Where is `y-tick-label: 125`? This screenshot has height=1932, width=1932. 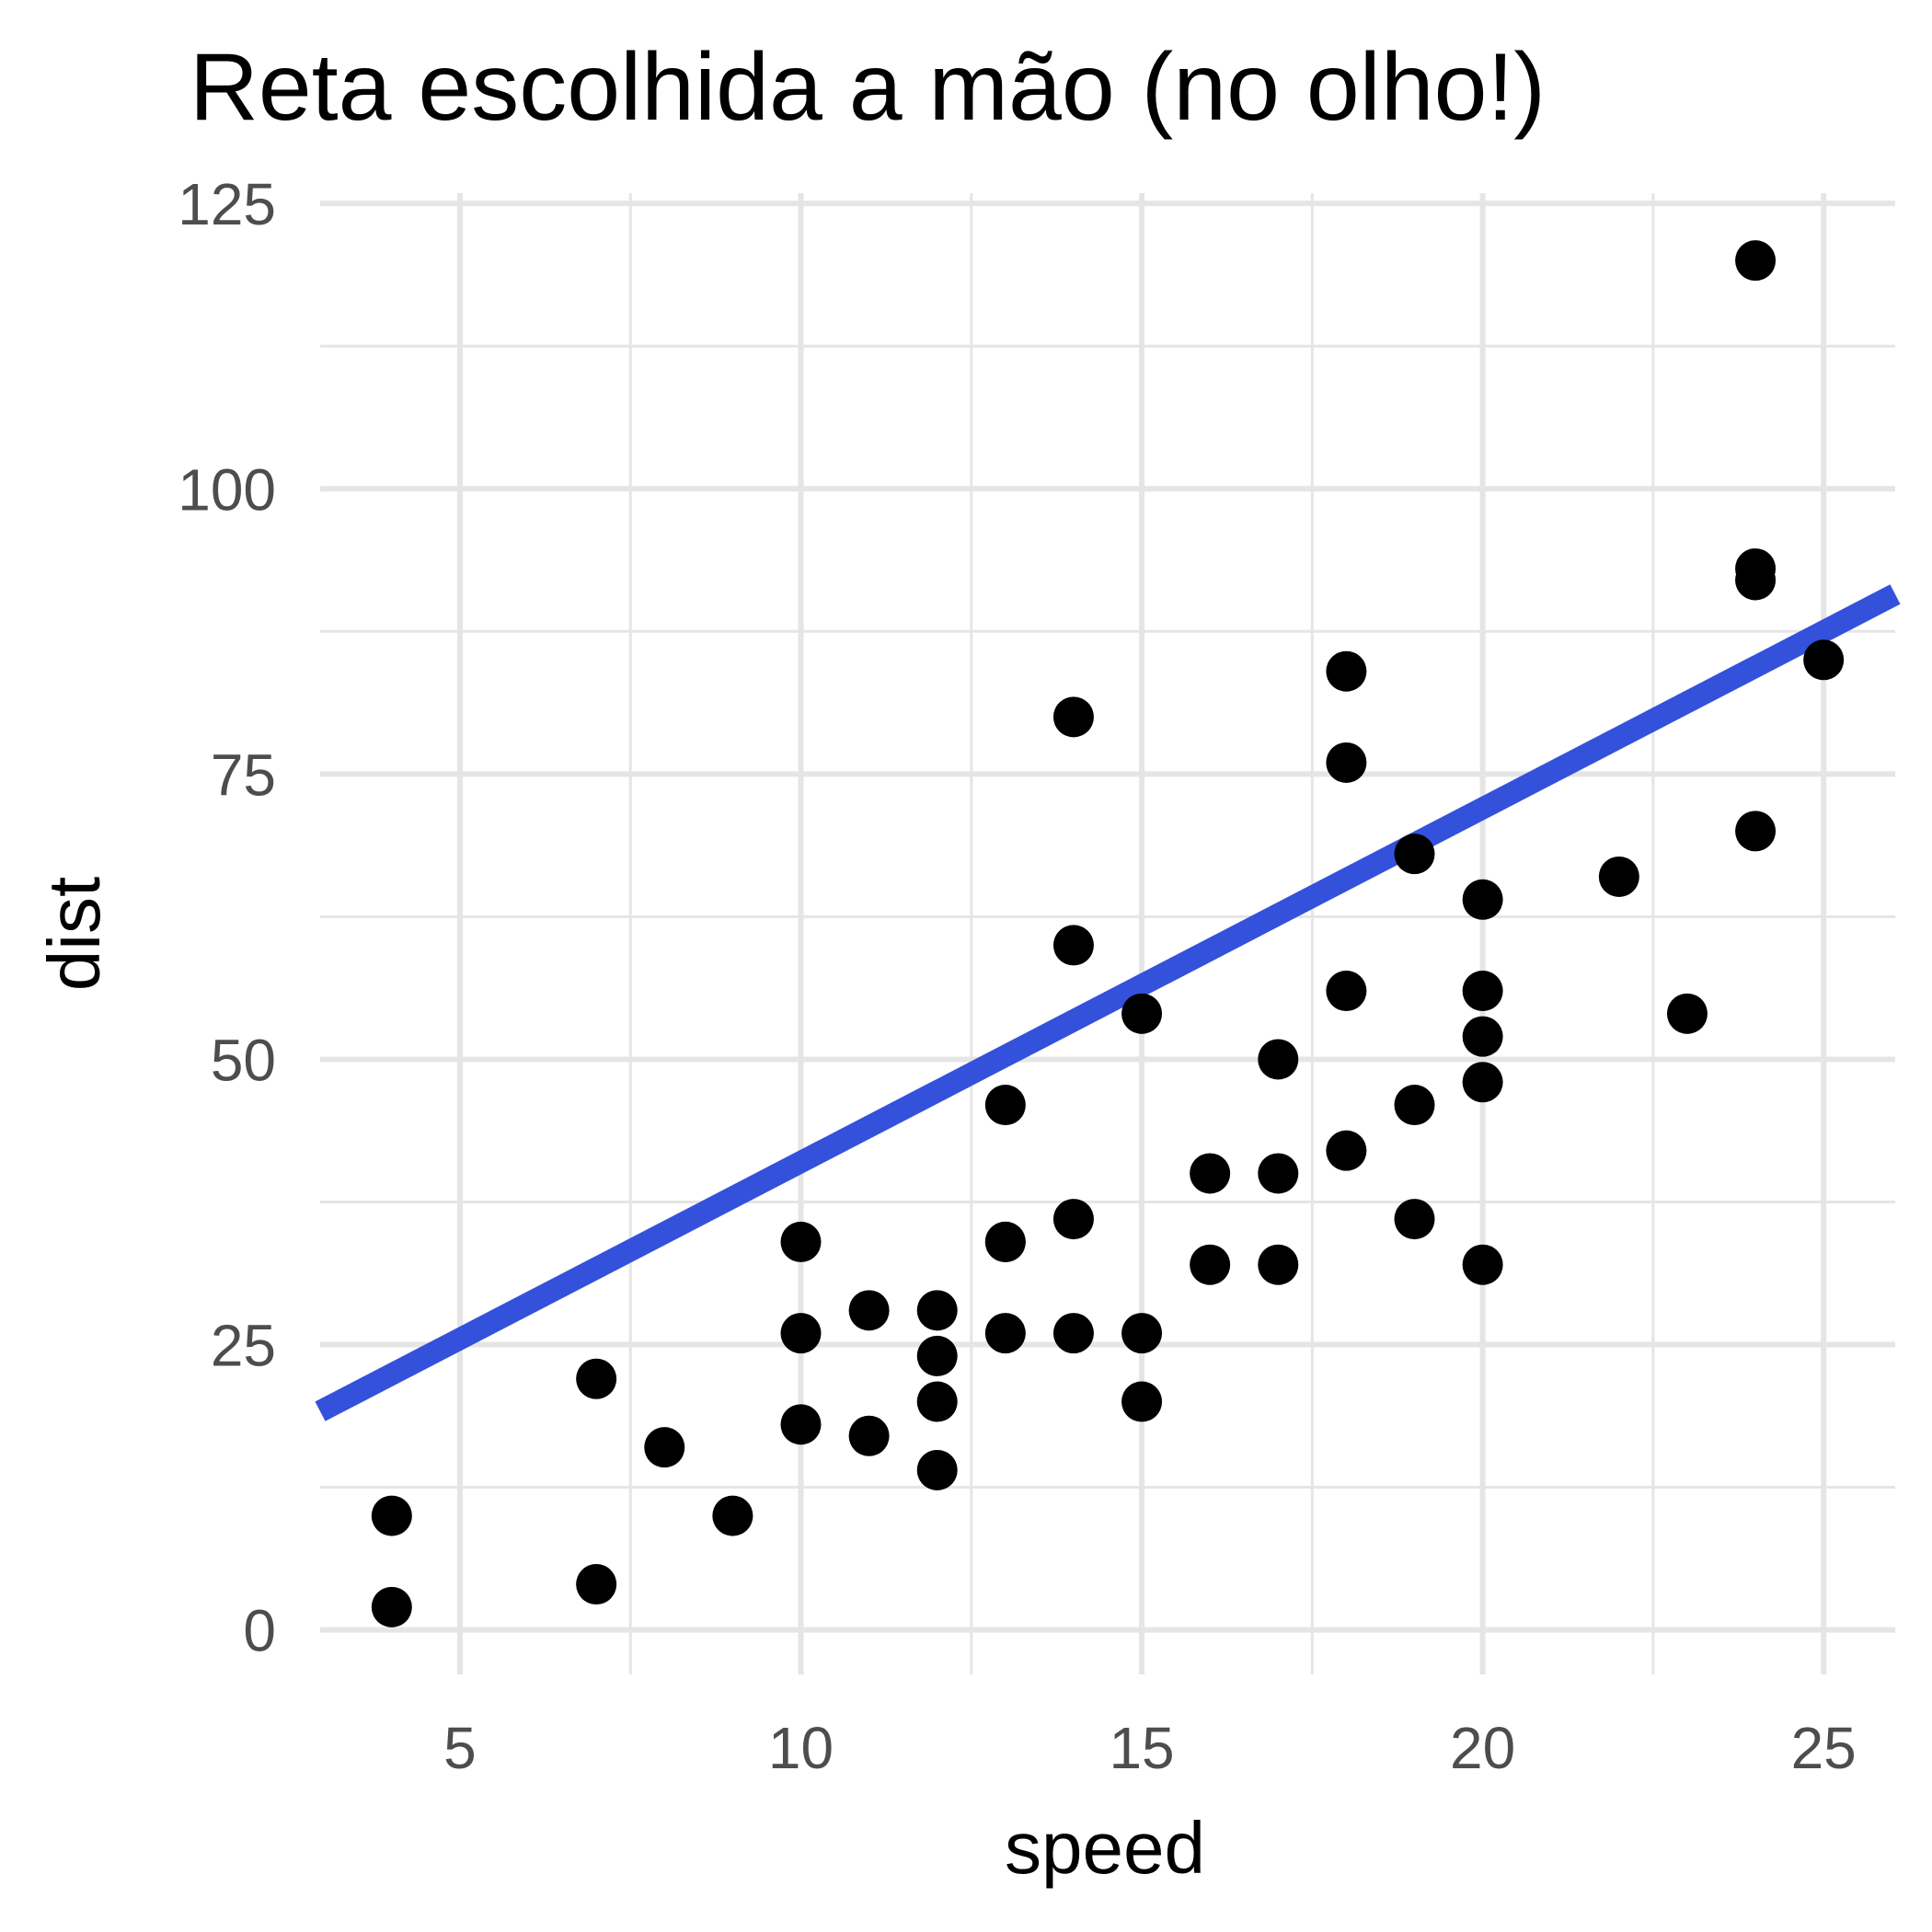 y-tick-label: 125 is located at coordinates (227, 204).